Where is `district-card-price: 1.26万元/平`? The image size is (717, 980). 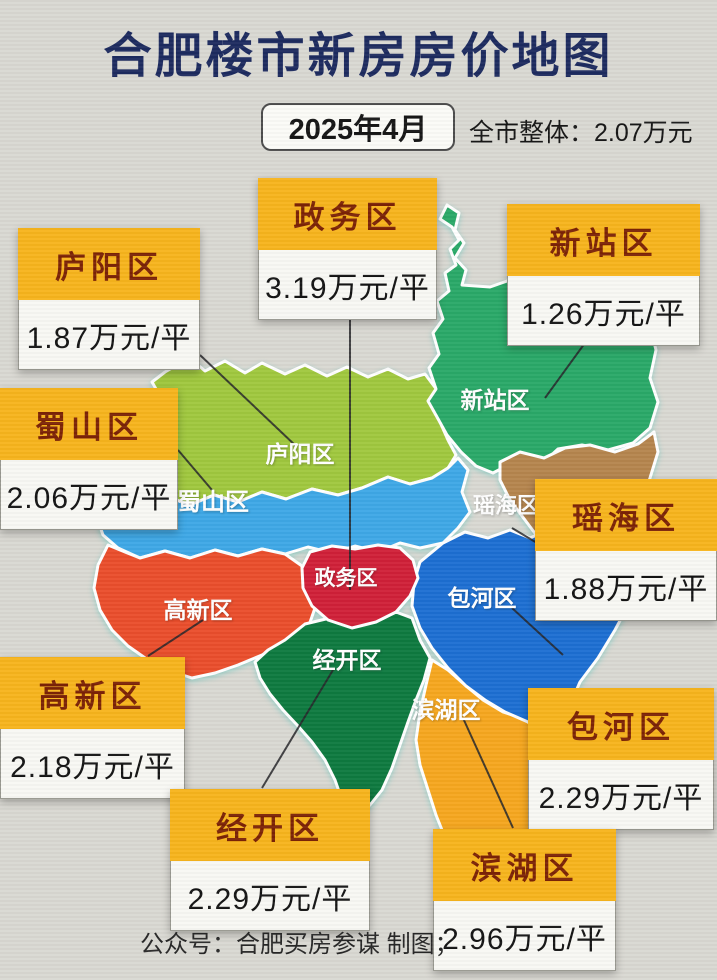 district-card-price: 1.26万元/平 is located at coordinates (603, 311).